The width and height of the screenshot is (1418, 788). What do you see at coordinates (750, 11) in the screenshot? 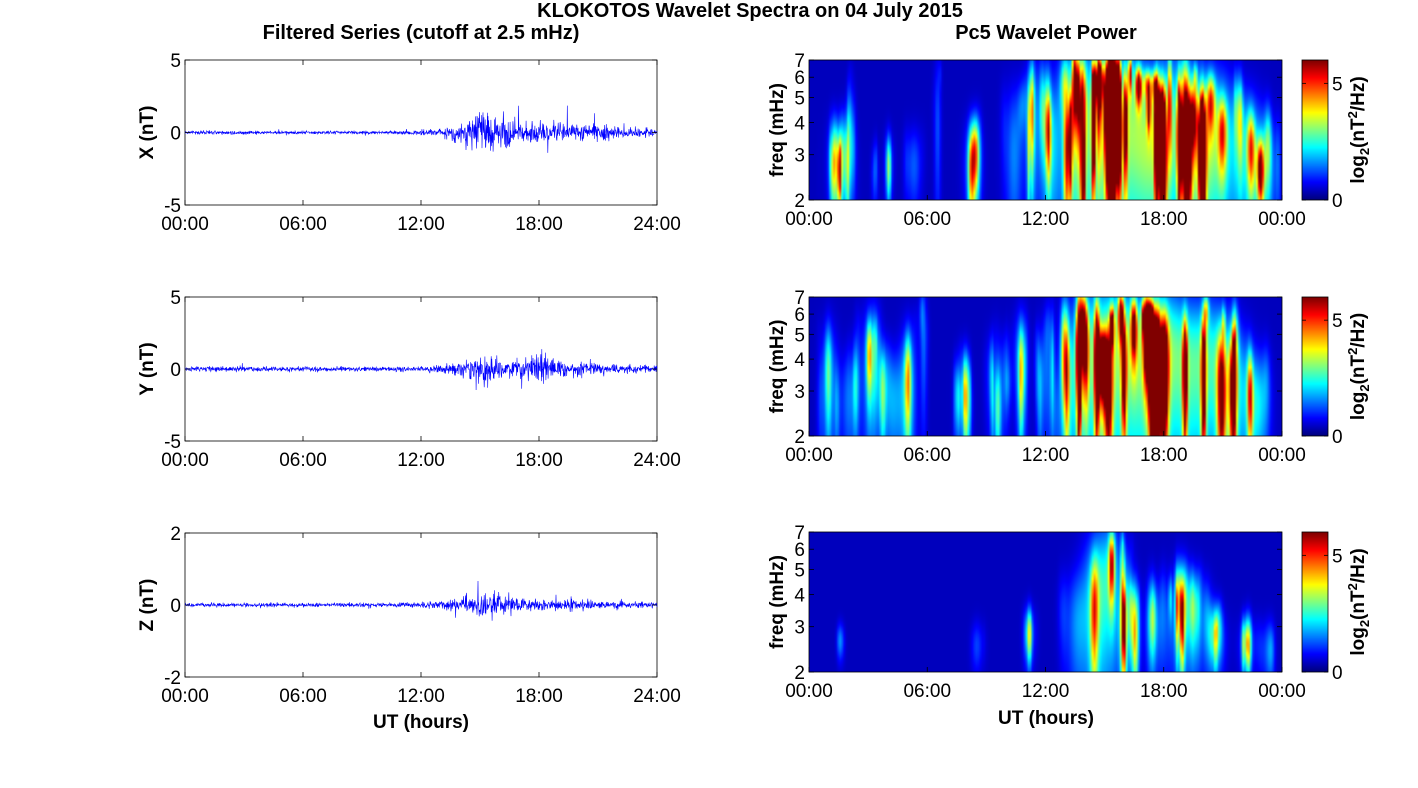
I see `figure-title: KLOKOTOS Wavelet Spectra on 04 July 2015` at bounding box center [750, 11].